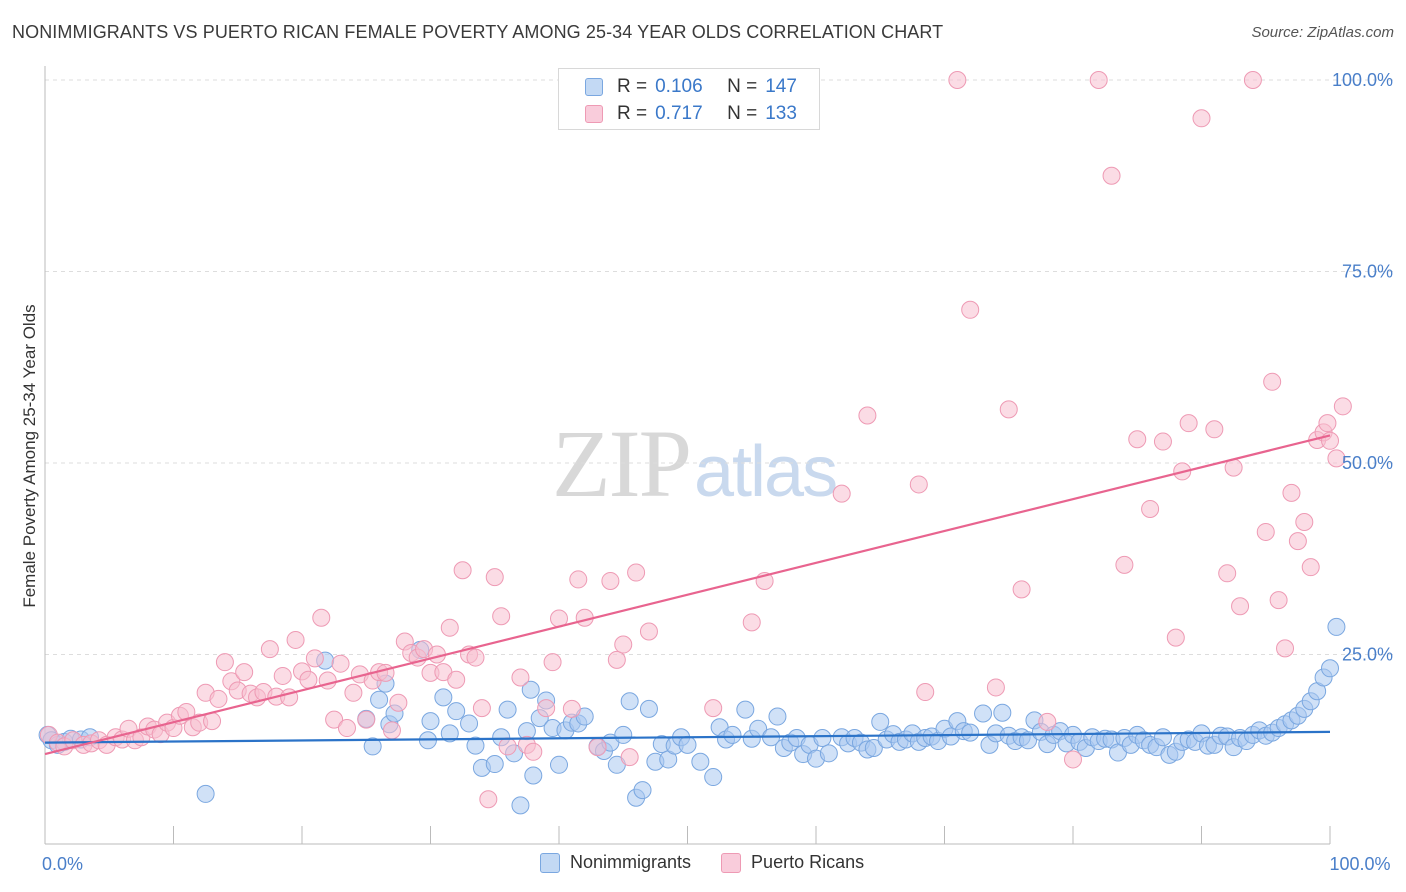  What do you see at coordinates (1359, 864) in the screenshot?
I see `x-tick-label: 100.0%` at bounding box center [1359, 864].